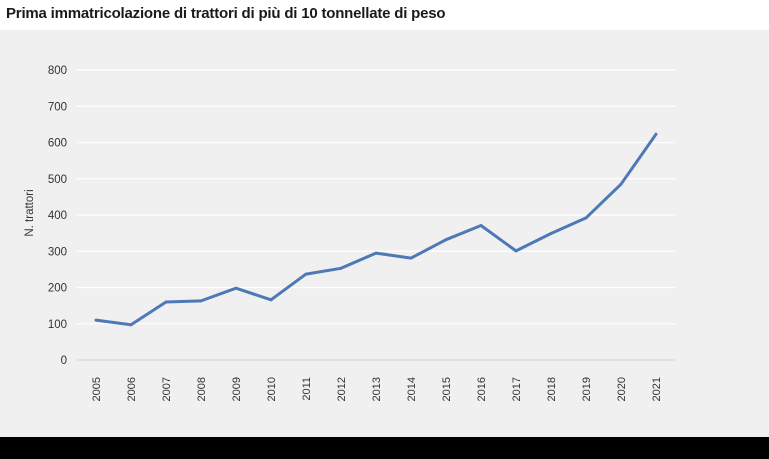 The image size is (769, 459). Describe the element at coordinates (237, 389) in the screenshot. I see `x-tick-label: 2009` at that location.